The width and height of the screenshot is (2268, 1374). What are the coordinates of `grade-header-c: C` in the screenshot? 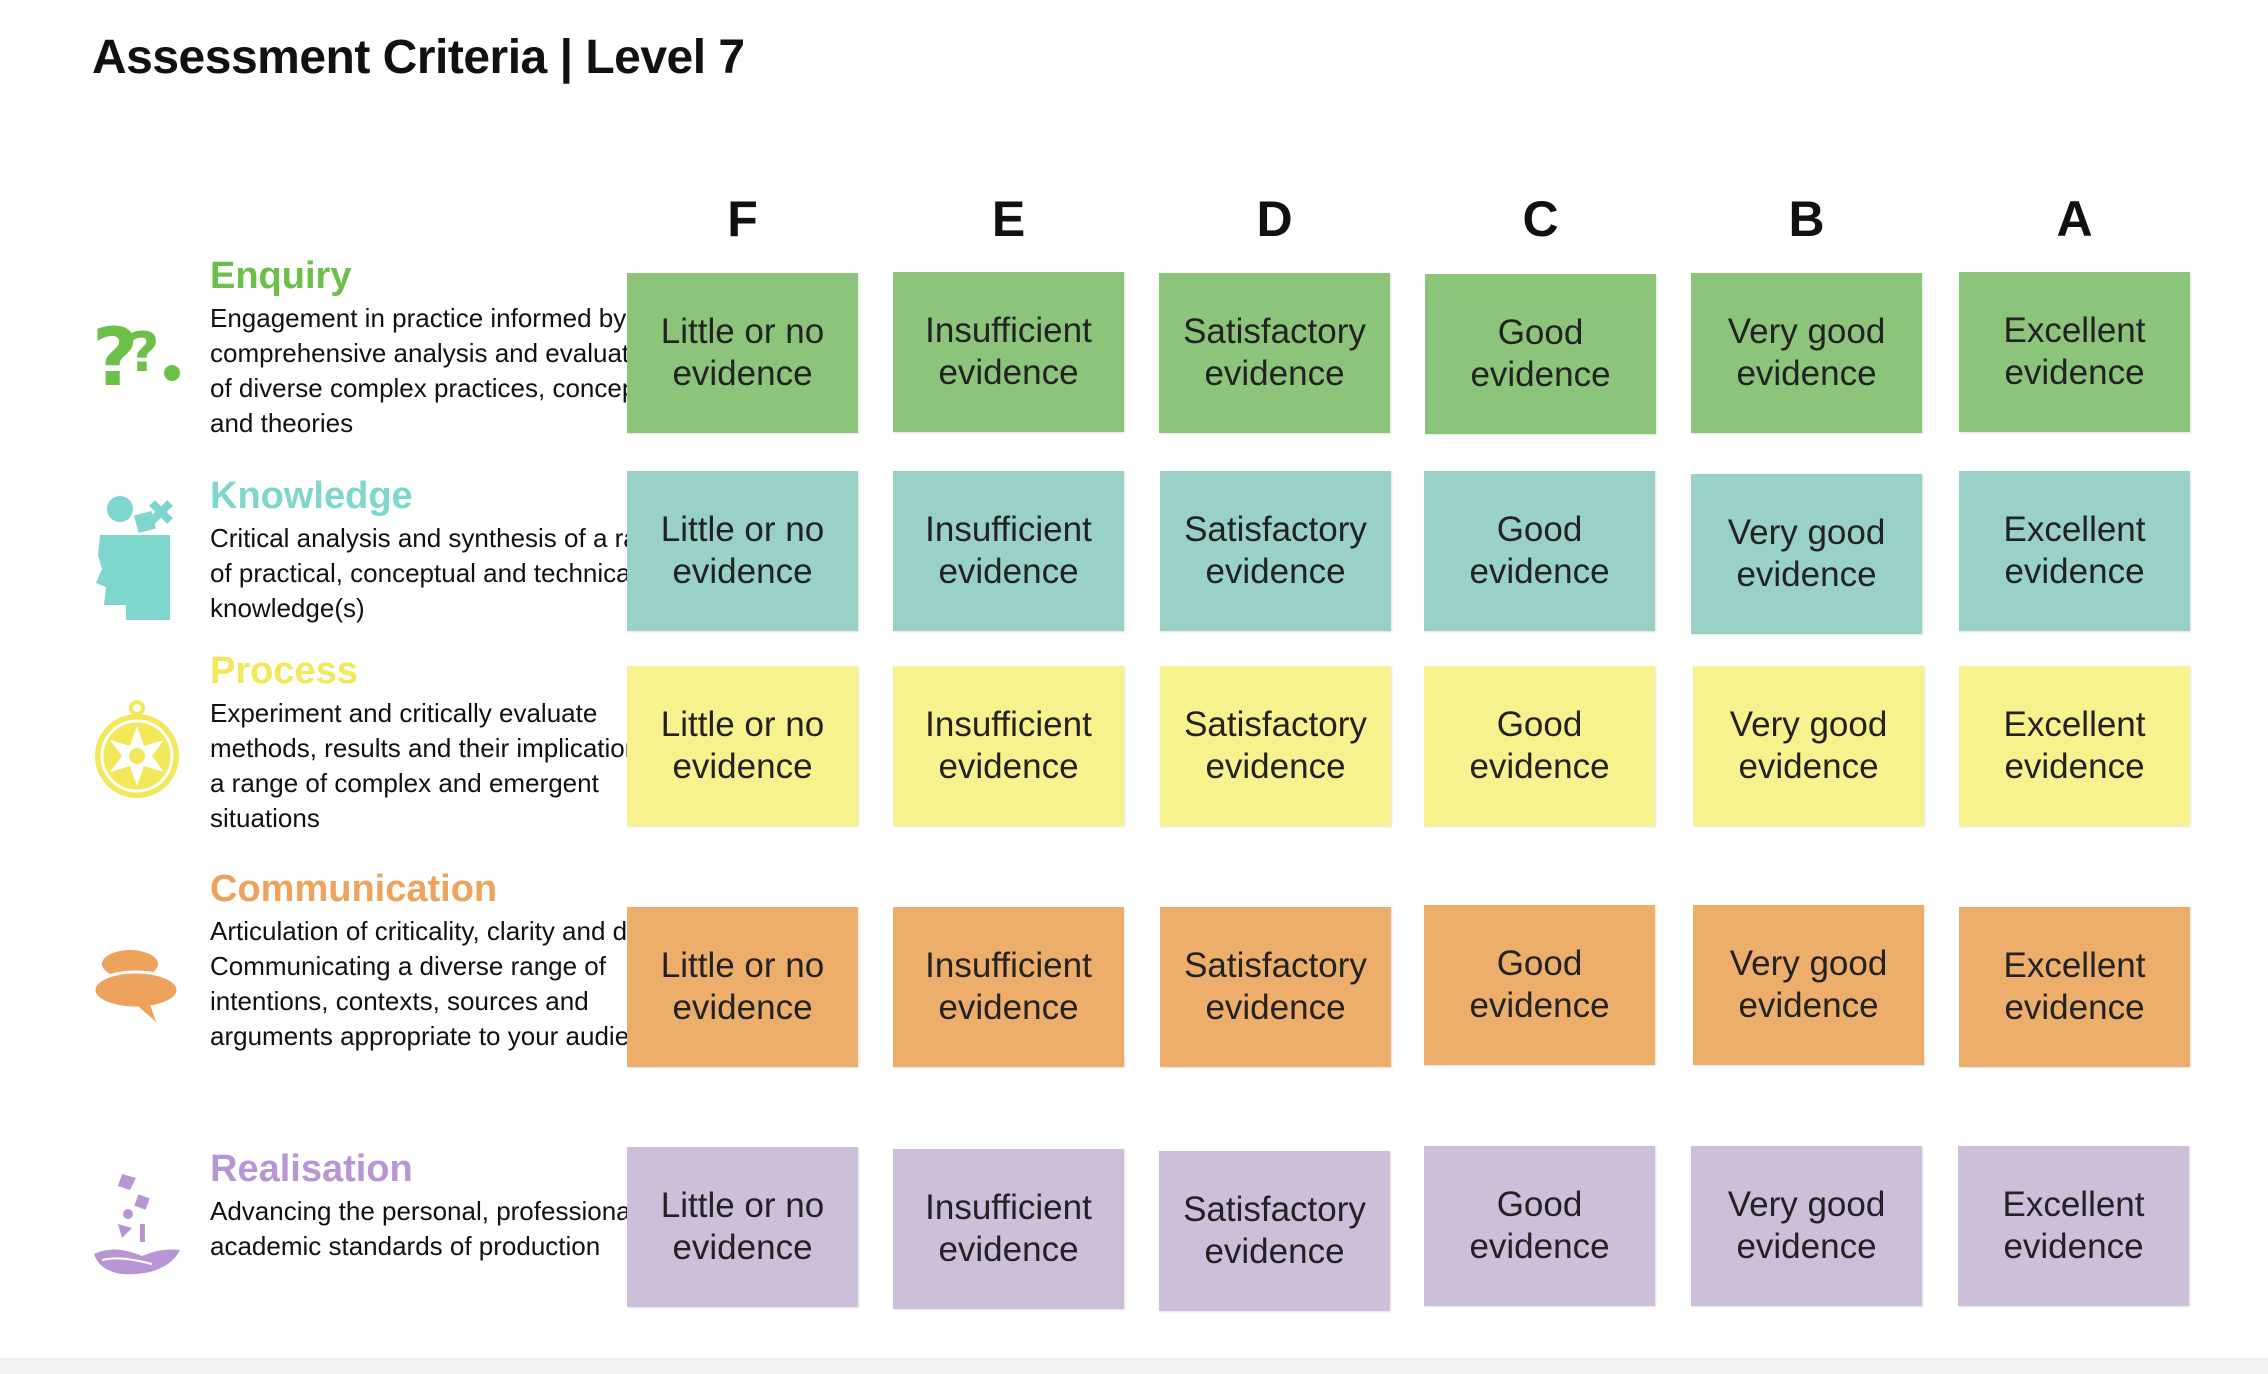 It's located at (1540, 219).